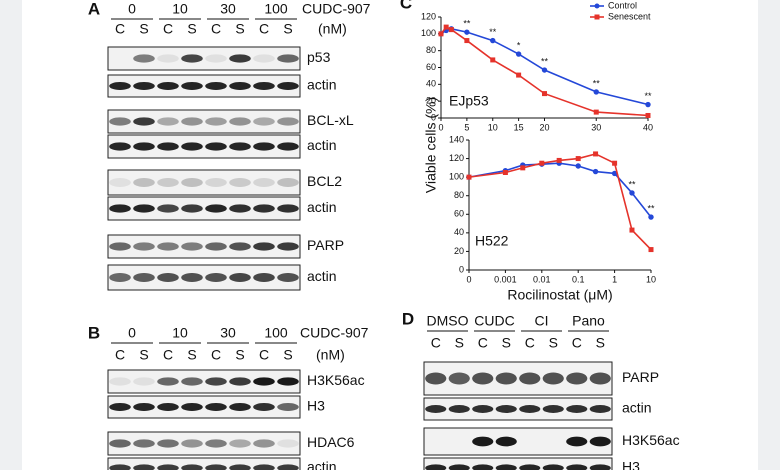 This screenshot has width=780, height=475. What do you see at coordinates (94, 332) in the screenshot?
I see `panel-label: B` at bounding box center [94, 332].